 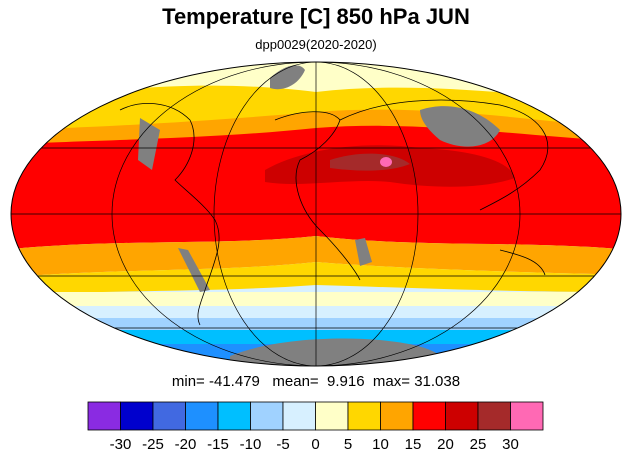 I want to click on plot-subtitle: dpp0029(2020-2020), so click(x=316, y=44).